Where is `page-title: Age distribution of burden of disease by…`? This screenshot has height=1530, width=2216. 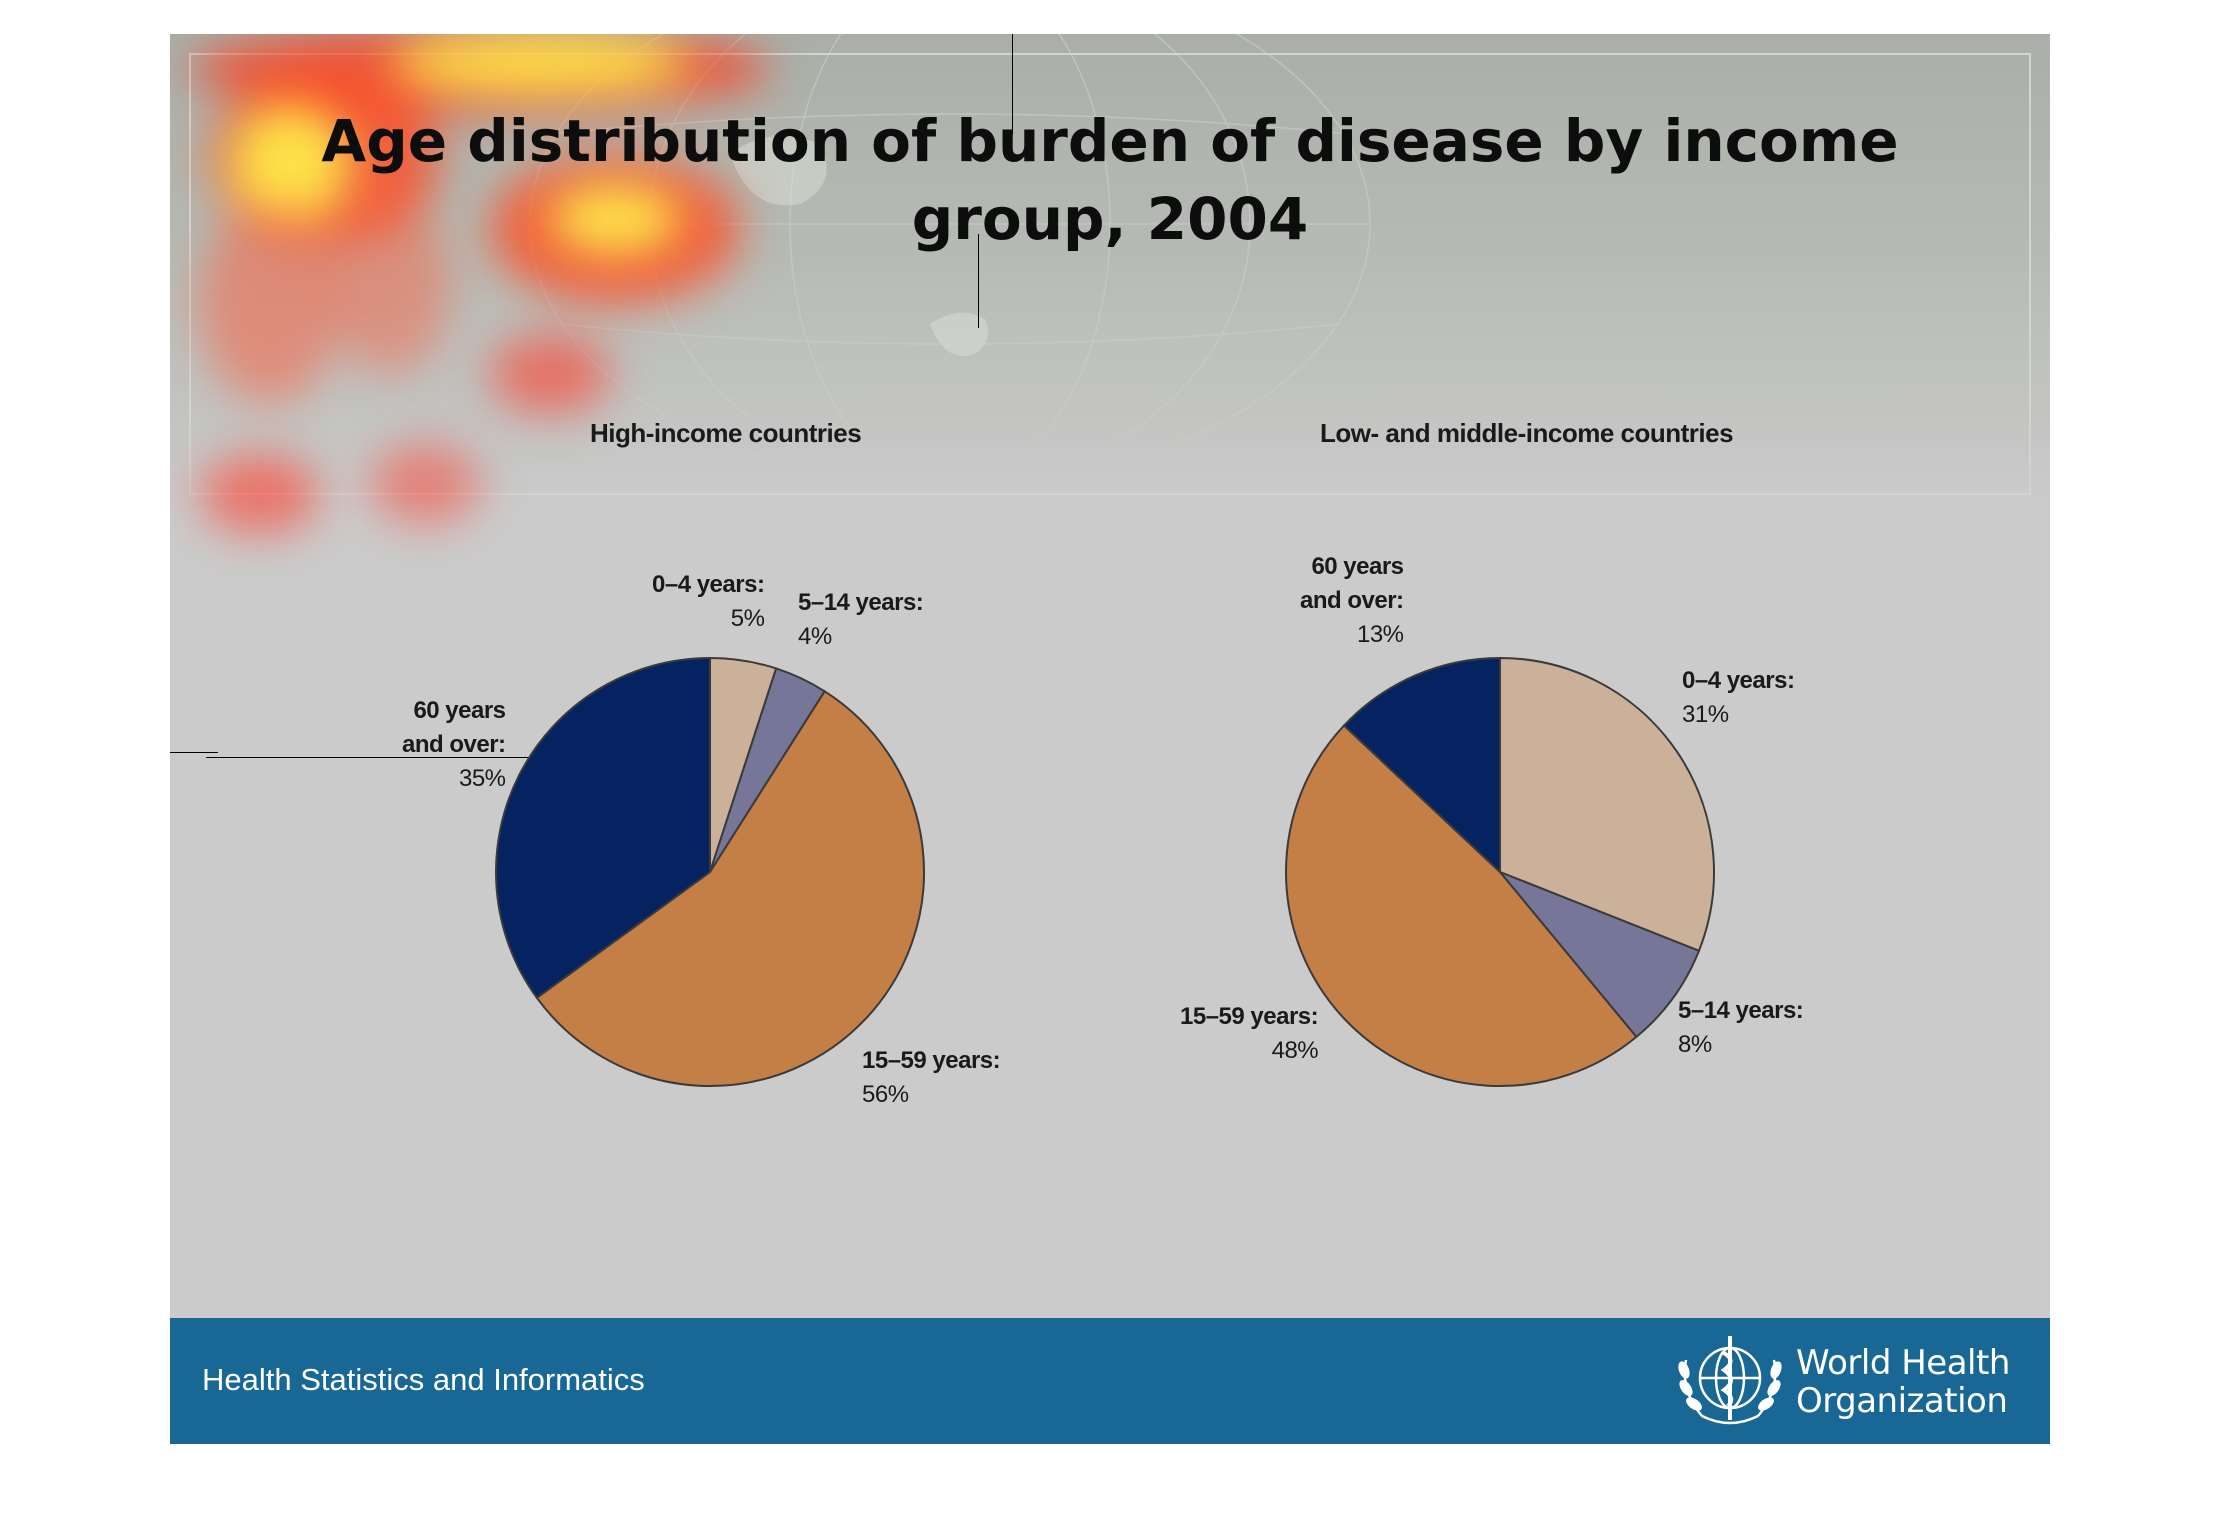 page-title: Age distribution of burden of disease by… is located at coordinates (1110, 180).